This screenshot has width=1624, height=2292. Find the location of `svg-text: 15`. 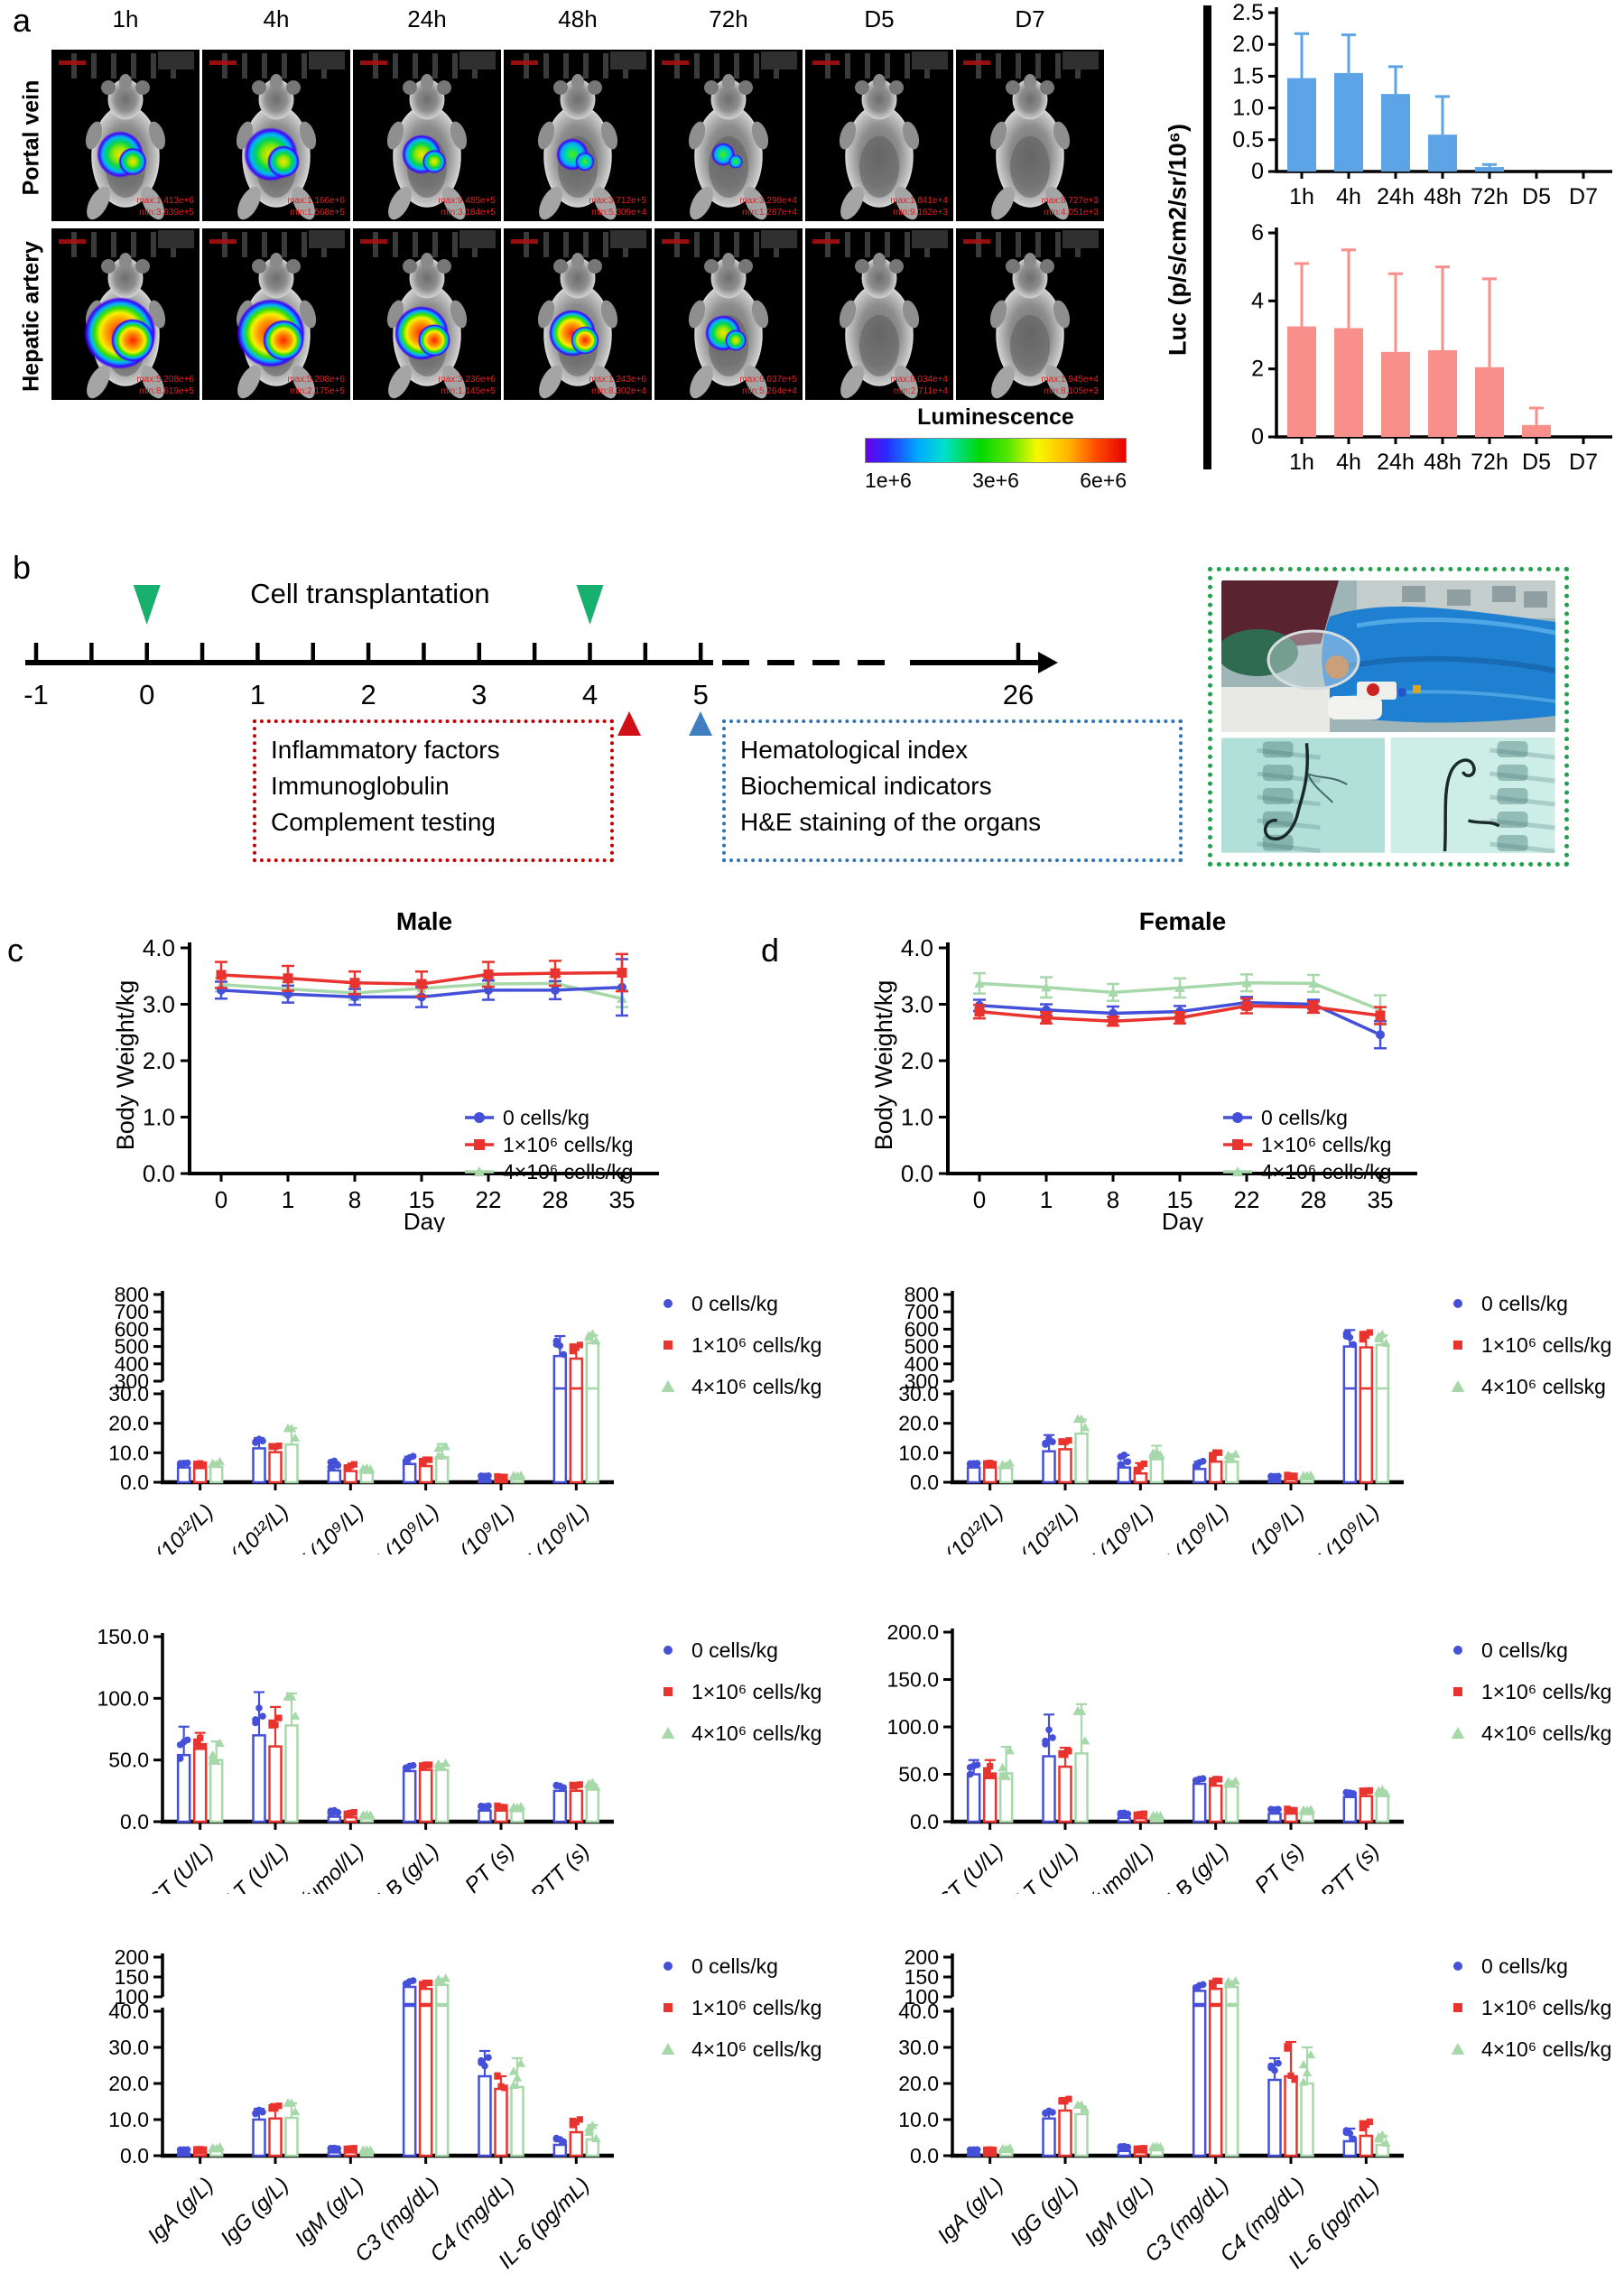

svg-text: 15 is located at coordinates (1180, 1199).